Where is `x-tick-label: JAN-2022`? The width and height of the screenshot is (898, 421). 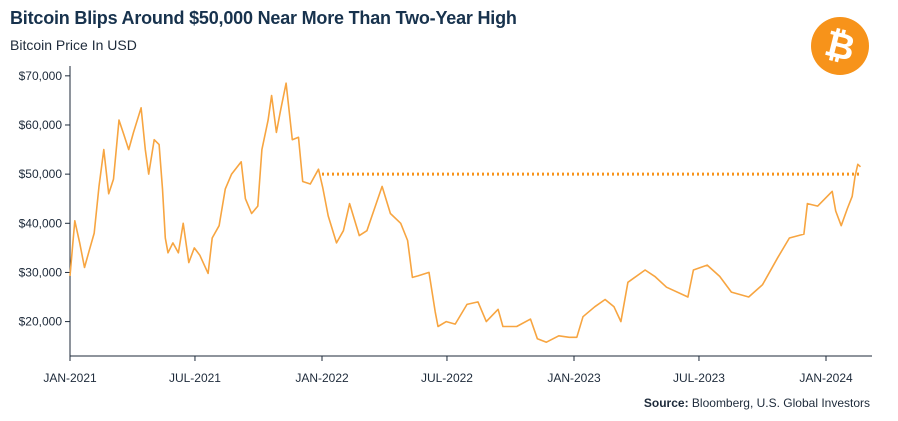
x-tick-label: JAN-2022 is located at coordinates (322, 378).